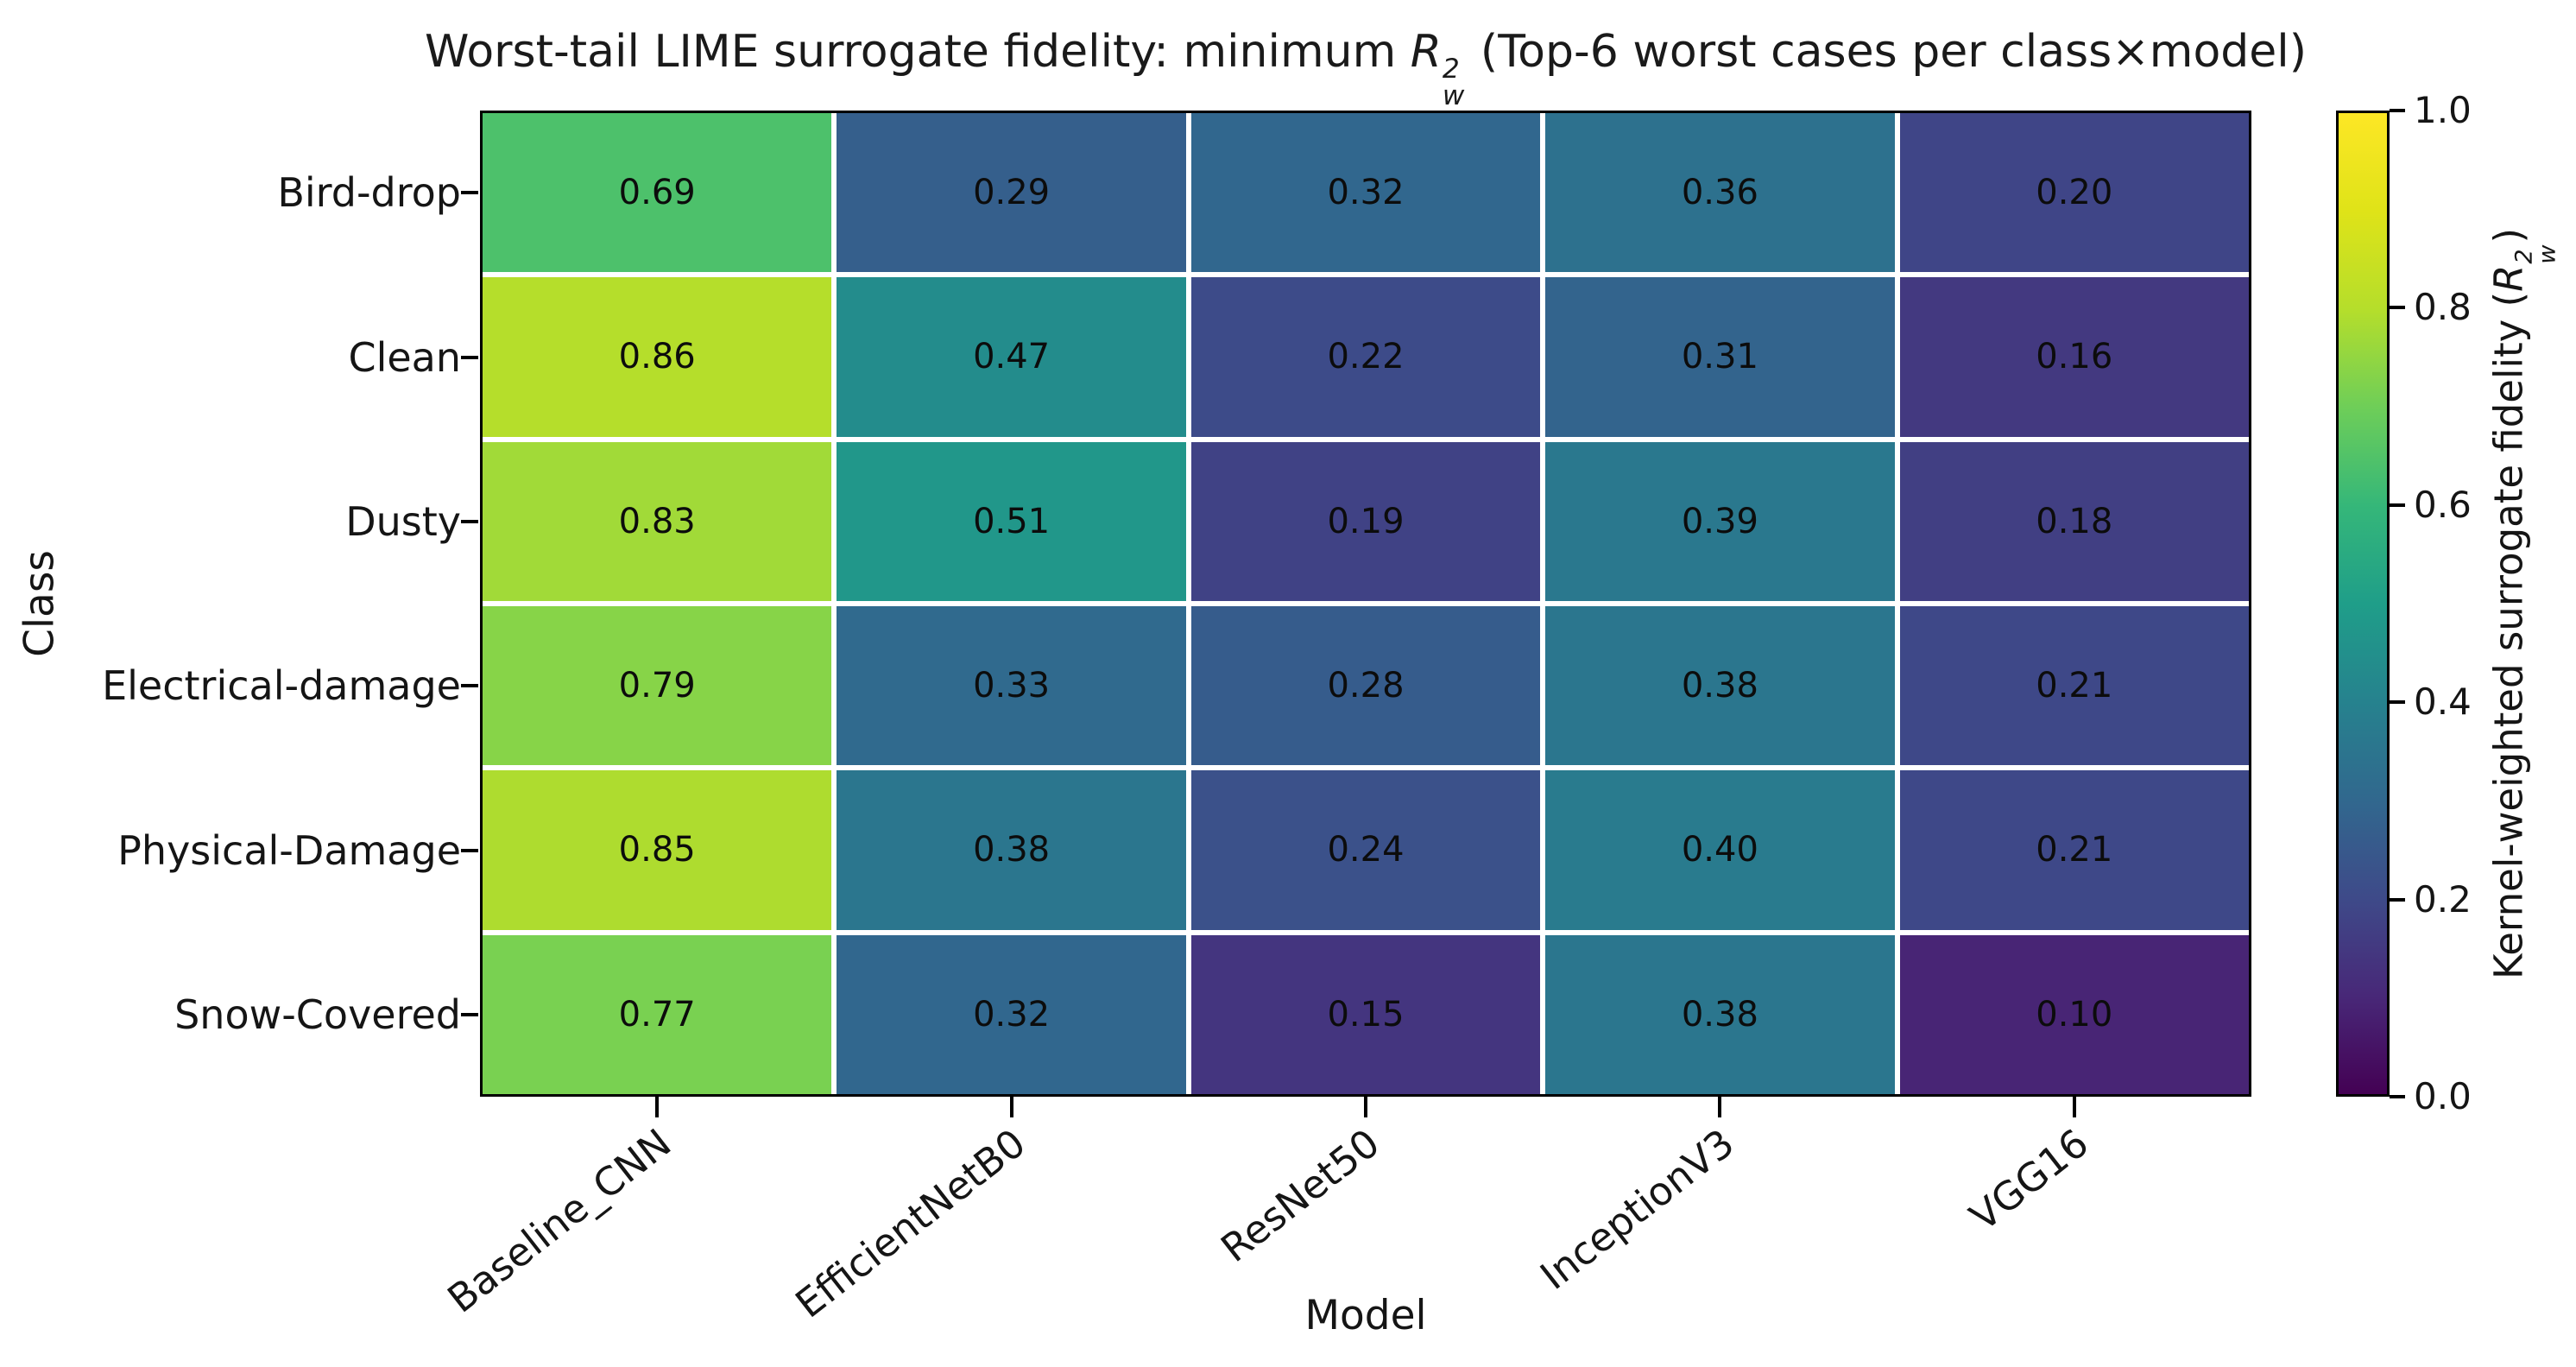 The height and width of the screenshot is (1367, 2576). Describe the element at coordinates (2443, 504) in the screenshot. I see `colorbar-tick-label: 0.6` at that location.